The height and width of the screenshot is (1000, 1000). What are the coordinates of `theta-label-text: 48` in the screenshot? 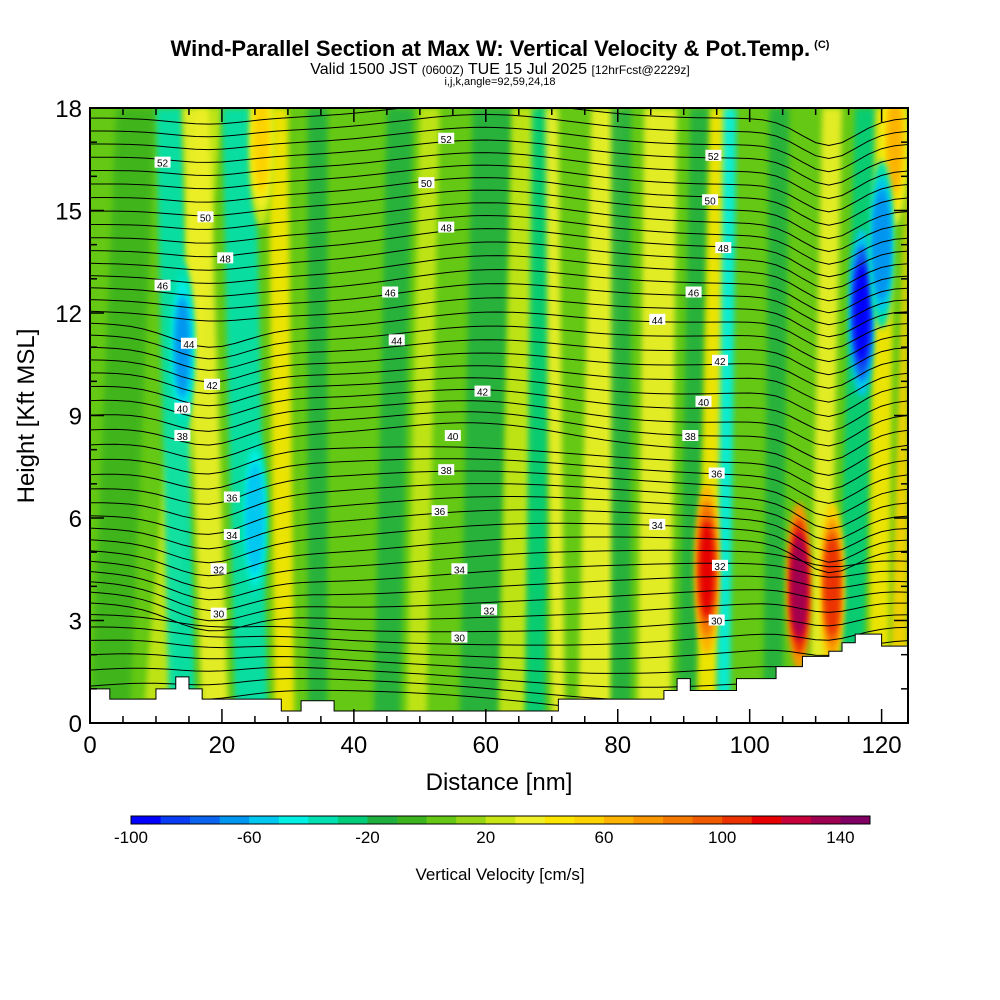 It's located at (724, 249).